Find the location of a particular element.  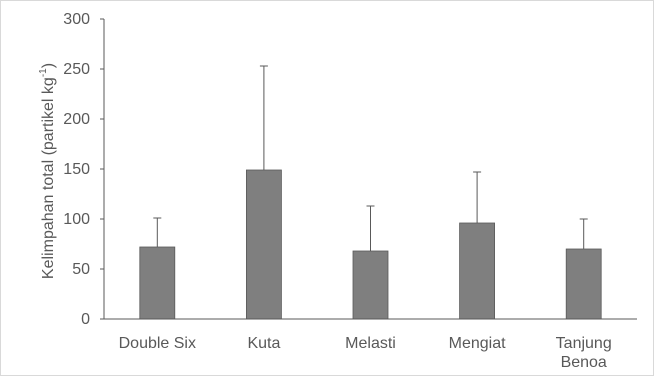

y-tick-label: 100 is located at coordinates (76, 219).